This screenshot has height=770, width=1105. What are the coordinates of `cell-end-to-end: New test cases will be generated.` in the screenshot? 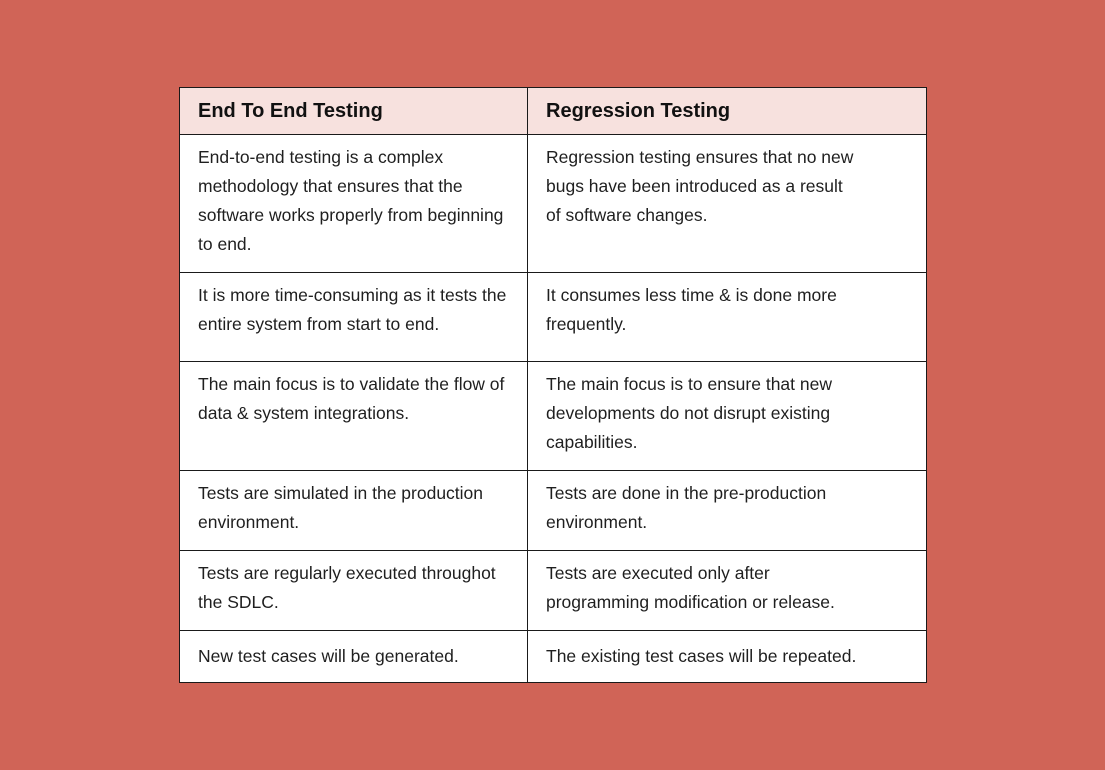 It's located at (353, 656).